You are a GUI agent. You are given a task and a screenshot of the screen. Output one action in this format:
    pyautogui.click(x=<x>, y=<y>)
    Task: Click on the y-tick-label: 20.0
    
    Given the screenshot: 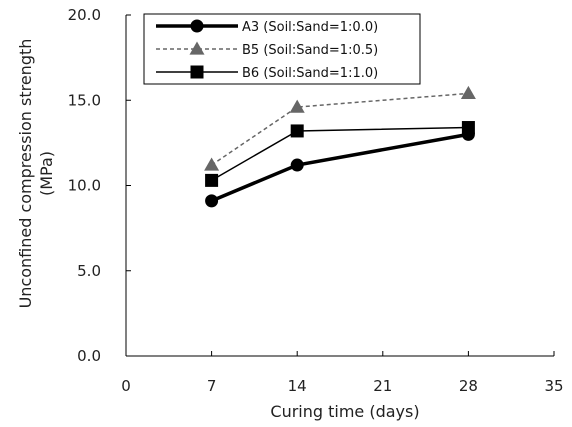 What is the action you would take?
    pyautogui.click(x=84, y=15)
    